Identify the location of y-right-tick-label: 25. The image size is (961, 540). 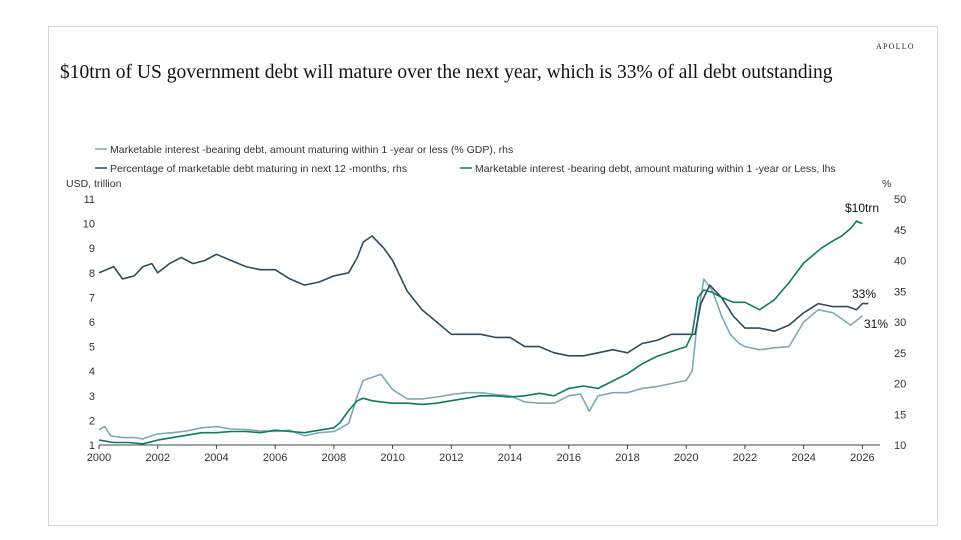
(900, 354).